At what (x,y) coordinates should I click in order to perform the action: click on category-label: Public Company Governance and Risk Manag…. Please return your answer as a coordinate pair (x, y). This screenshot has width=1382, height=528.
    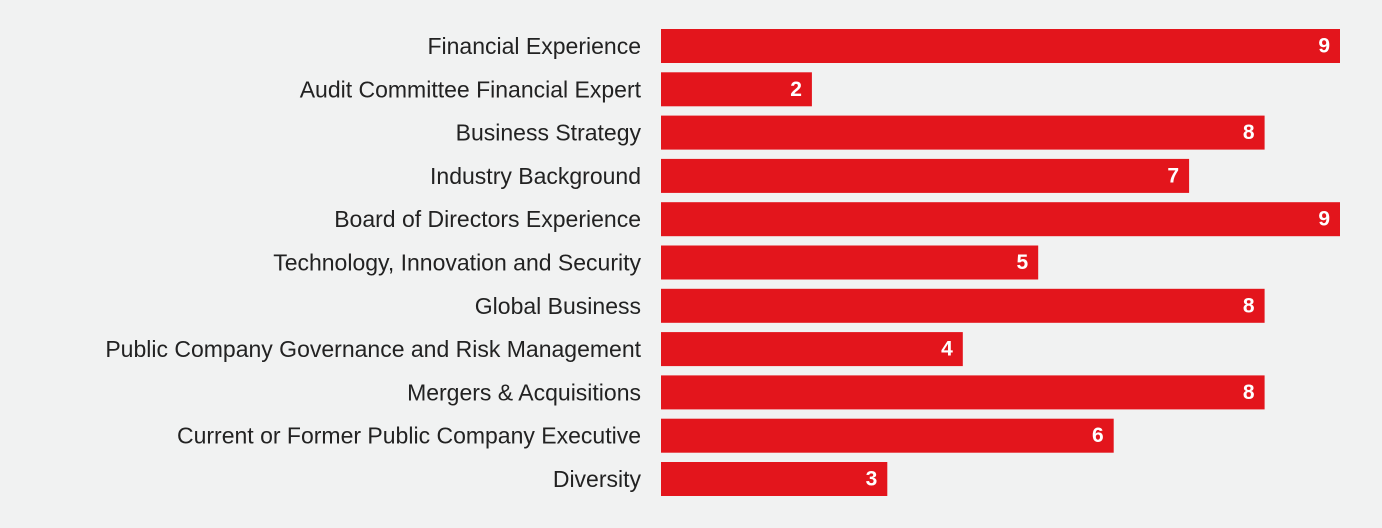
    Looking at the image, I should click on (373, 349).